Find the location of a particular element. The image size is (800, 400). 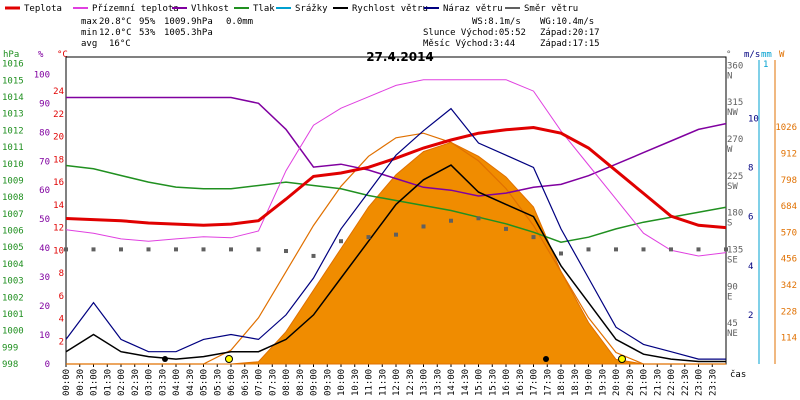

unit-pct: % is located at coordinates (41, 55).